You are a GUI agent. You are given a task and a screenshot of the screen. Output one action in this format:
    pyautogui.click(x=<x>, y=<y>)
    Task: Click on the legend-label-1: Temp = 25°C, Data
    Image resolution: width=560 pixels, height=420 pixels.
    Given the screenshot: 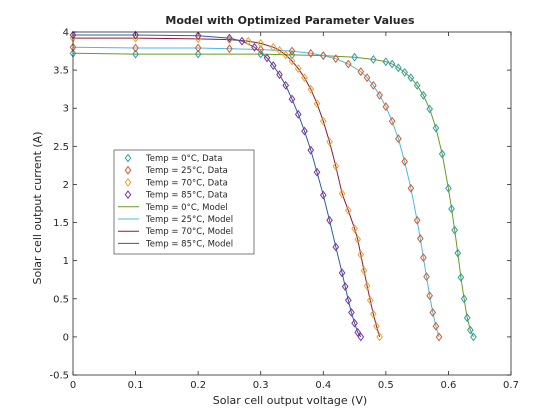 What is the action you would take?
    pyautogui.click(x=186, y=171)
    